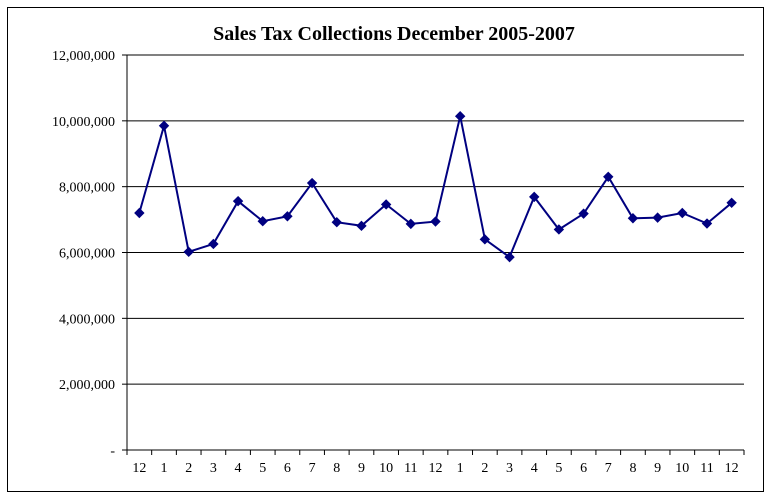 The height and width of the screenshot is (493, 771). I want to click on y-tick-label: 12,000,000, so click(83, 56).